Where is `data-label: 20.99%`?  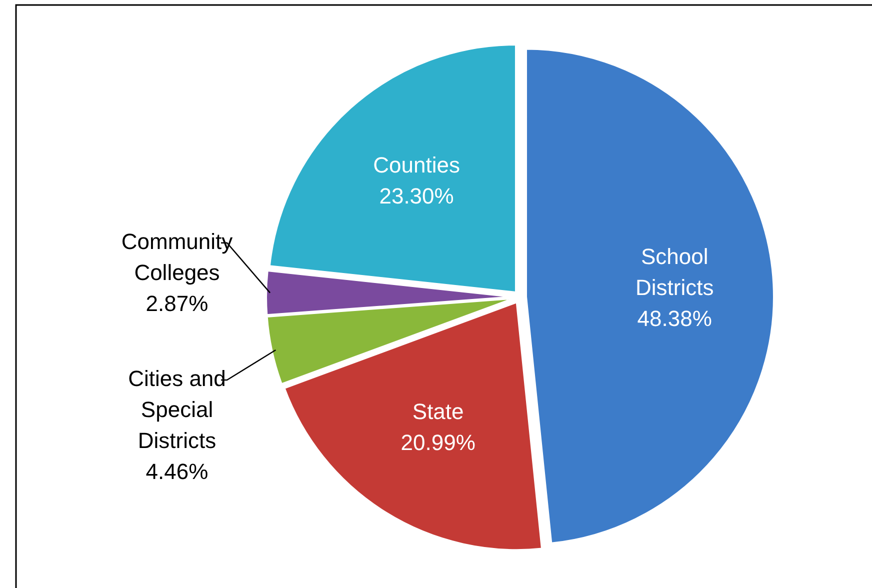
data-label: 20.99% is located at coordinates (438, 442).